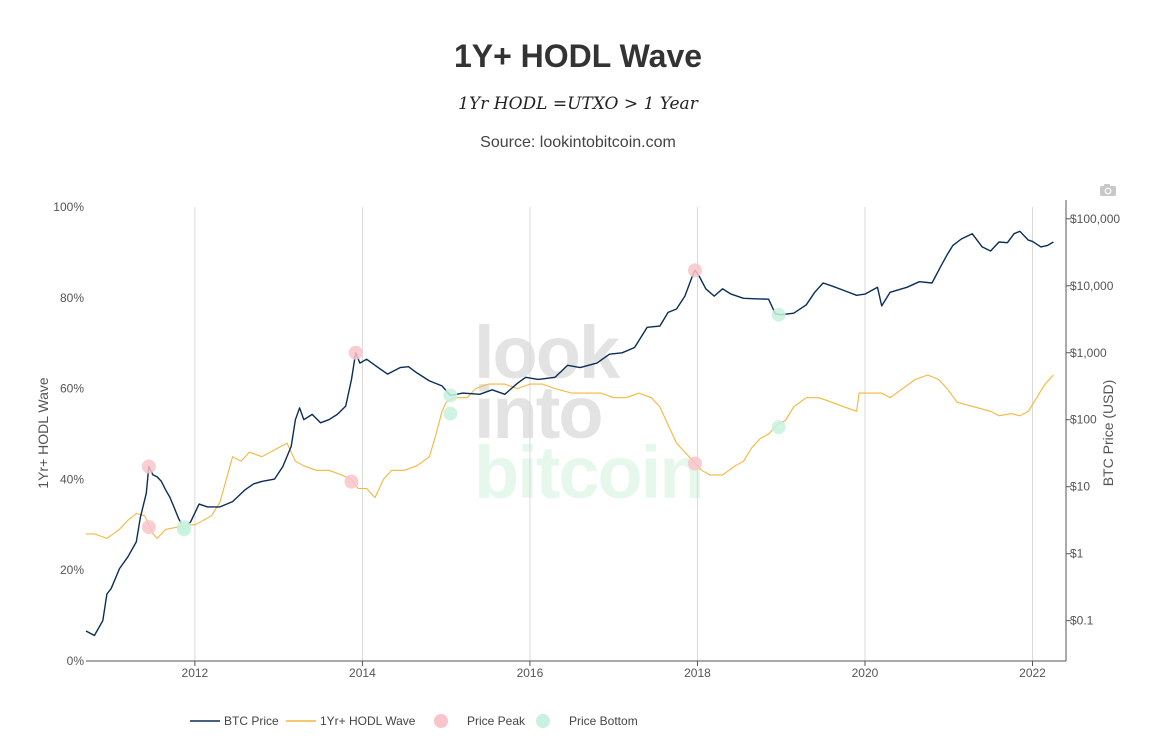 The image size is (1156, 743). Describe the element at coordinates (72, 479) in the screenshot. I see `left-tick-label-40: 40%` at that location.